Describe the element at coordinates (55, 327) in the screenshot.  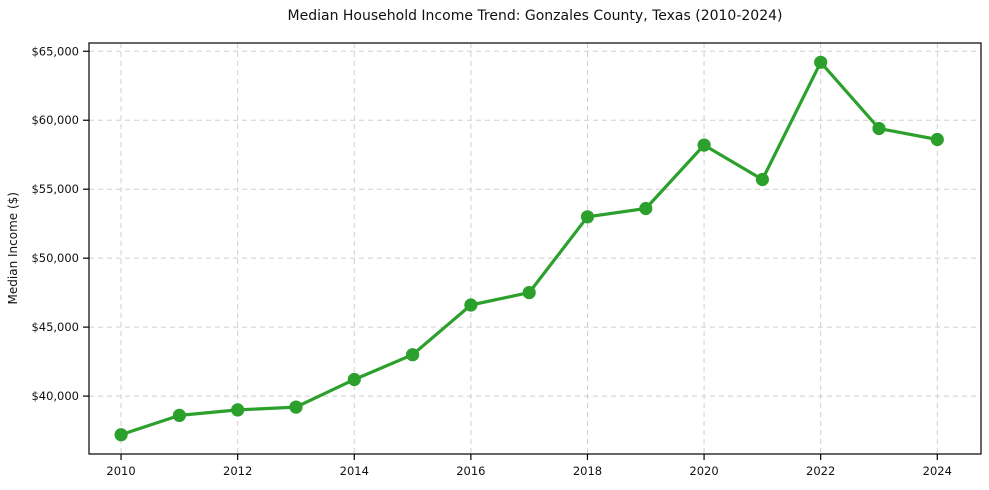
I see `y-tick-label: $45,000` at that location.